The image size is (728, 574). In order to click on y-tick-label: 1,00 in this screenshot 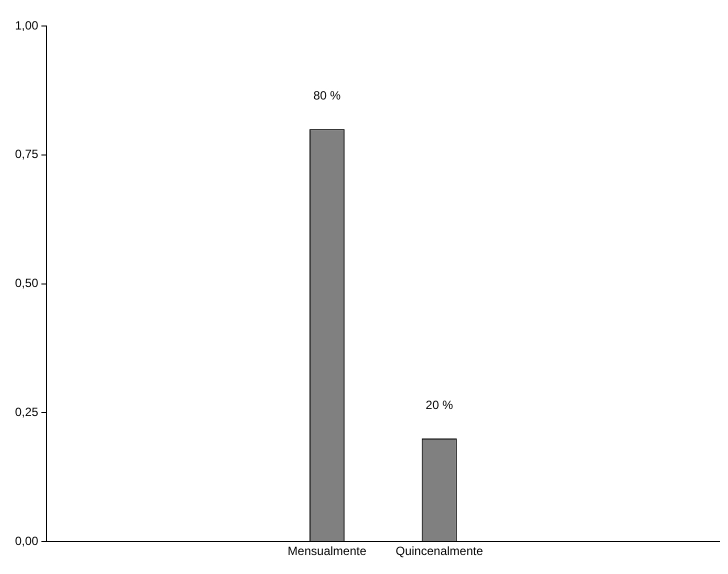, I will do `click(26, 25)`.